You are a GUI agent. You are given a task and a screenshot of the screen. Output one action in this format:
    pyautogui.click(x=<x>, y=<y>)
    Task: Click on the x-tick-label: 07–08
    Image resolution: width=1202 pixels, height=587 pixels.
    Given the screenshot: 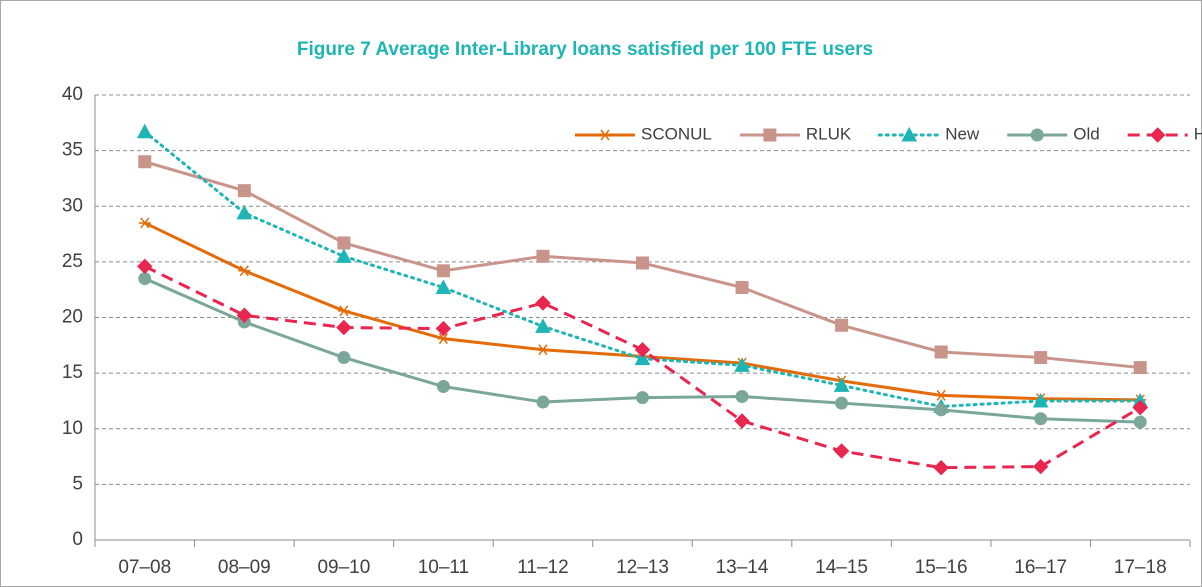 What is the action you would take?
    pyautogui.click(x=144, y=567)
    